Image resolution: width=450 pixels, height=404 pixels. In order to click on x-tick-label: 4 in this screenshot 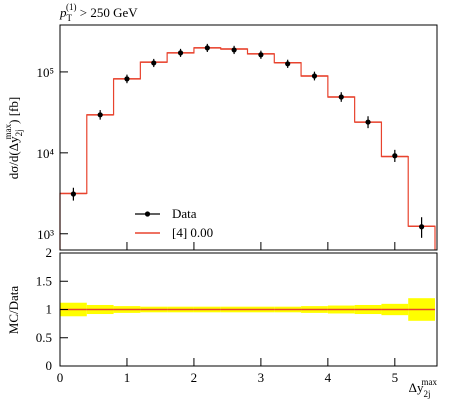, I will do `click(328, 377)`.